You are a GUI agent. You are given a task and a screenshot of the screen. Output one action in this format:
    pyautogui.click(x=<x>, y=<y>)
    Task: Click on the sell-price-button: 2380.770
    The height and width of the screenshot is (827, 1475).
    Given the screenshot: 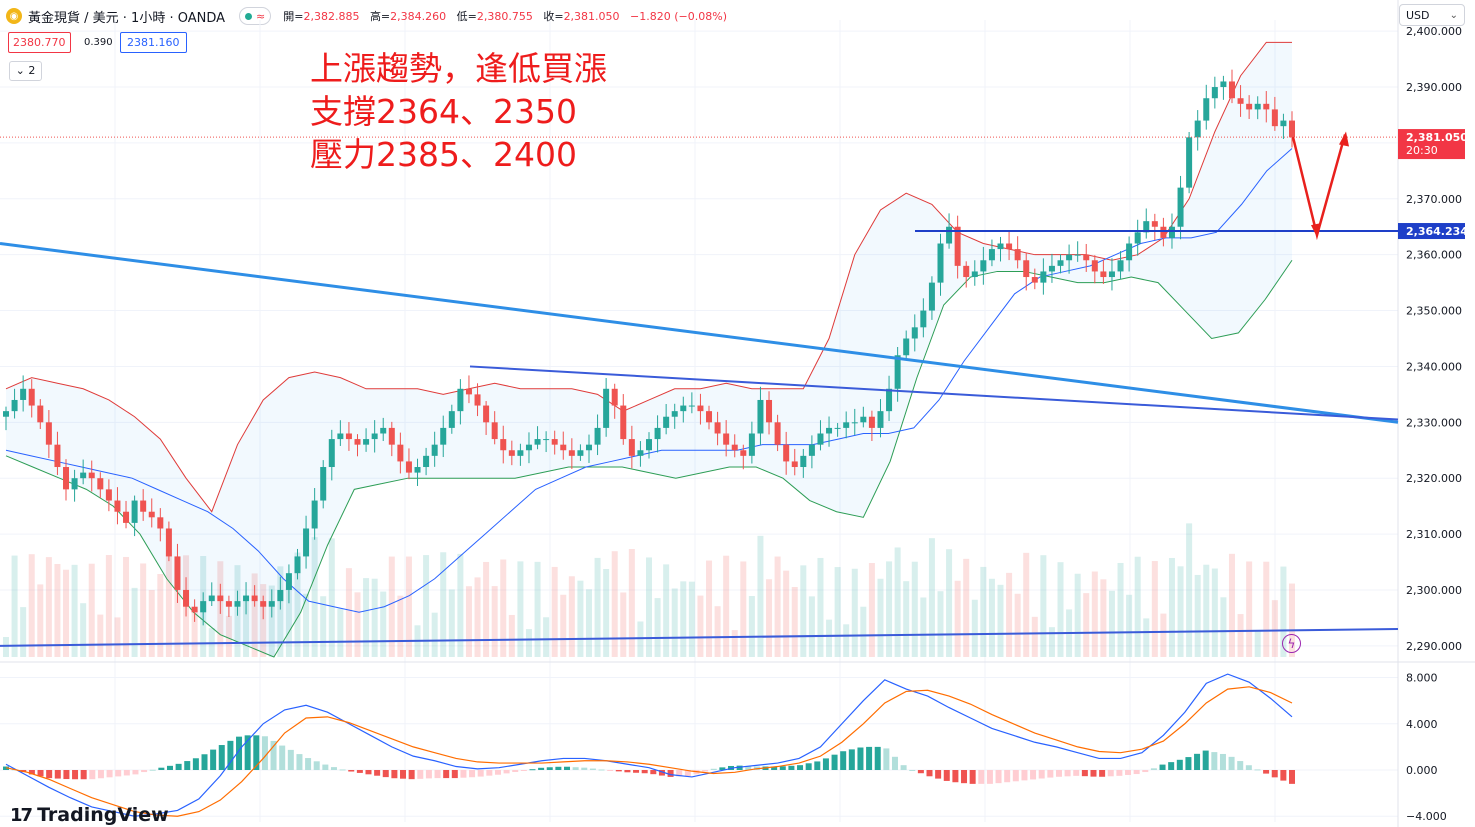 What is the action you would take?
    pyautogui.click(x=39, y=42)
    